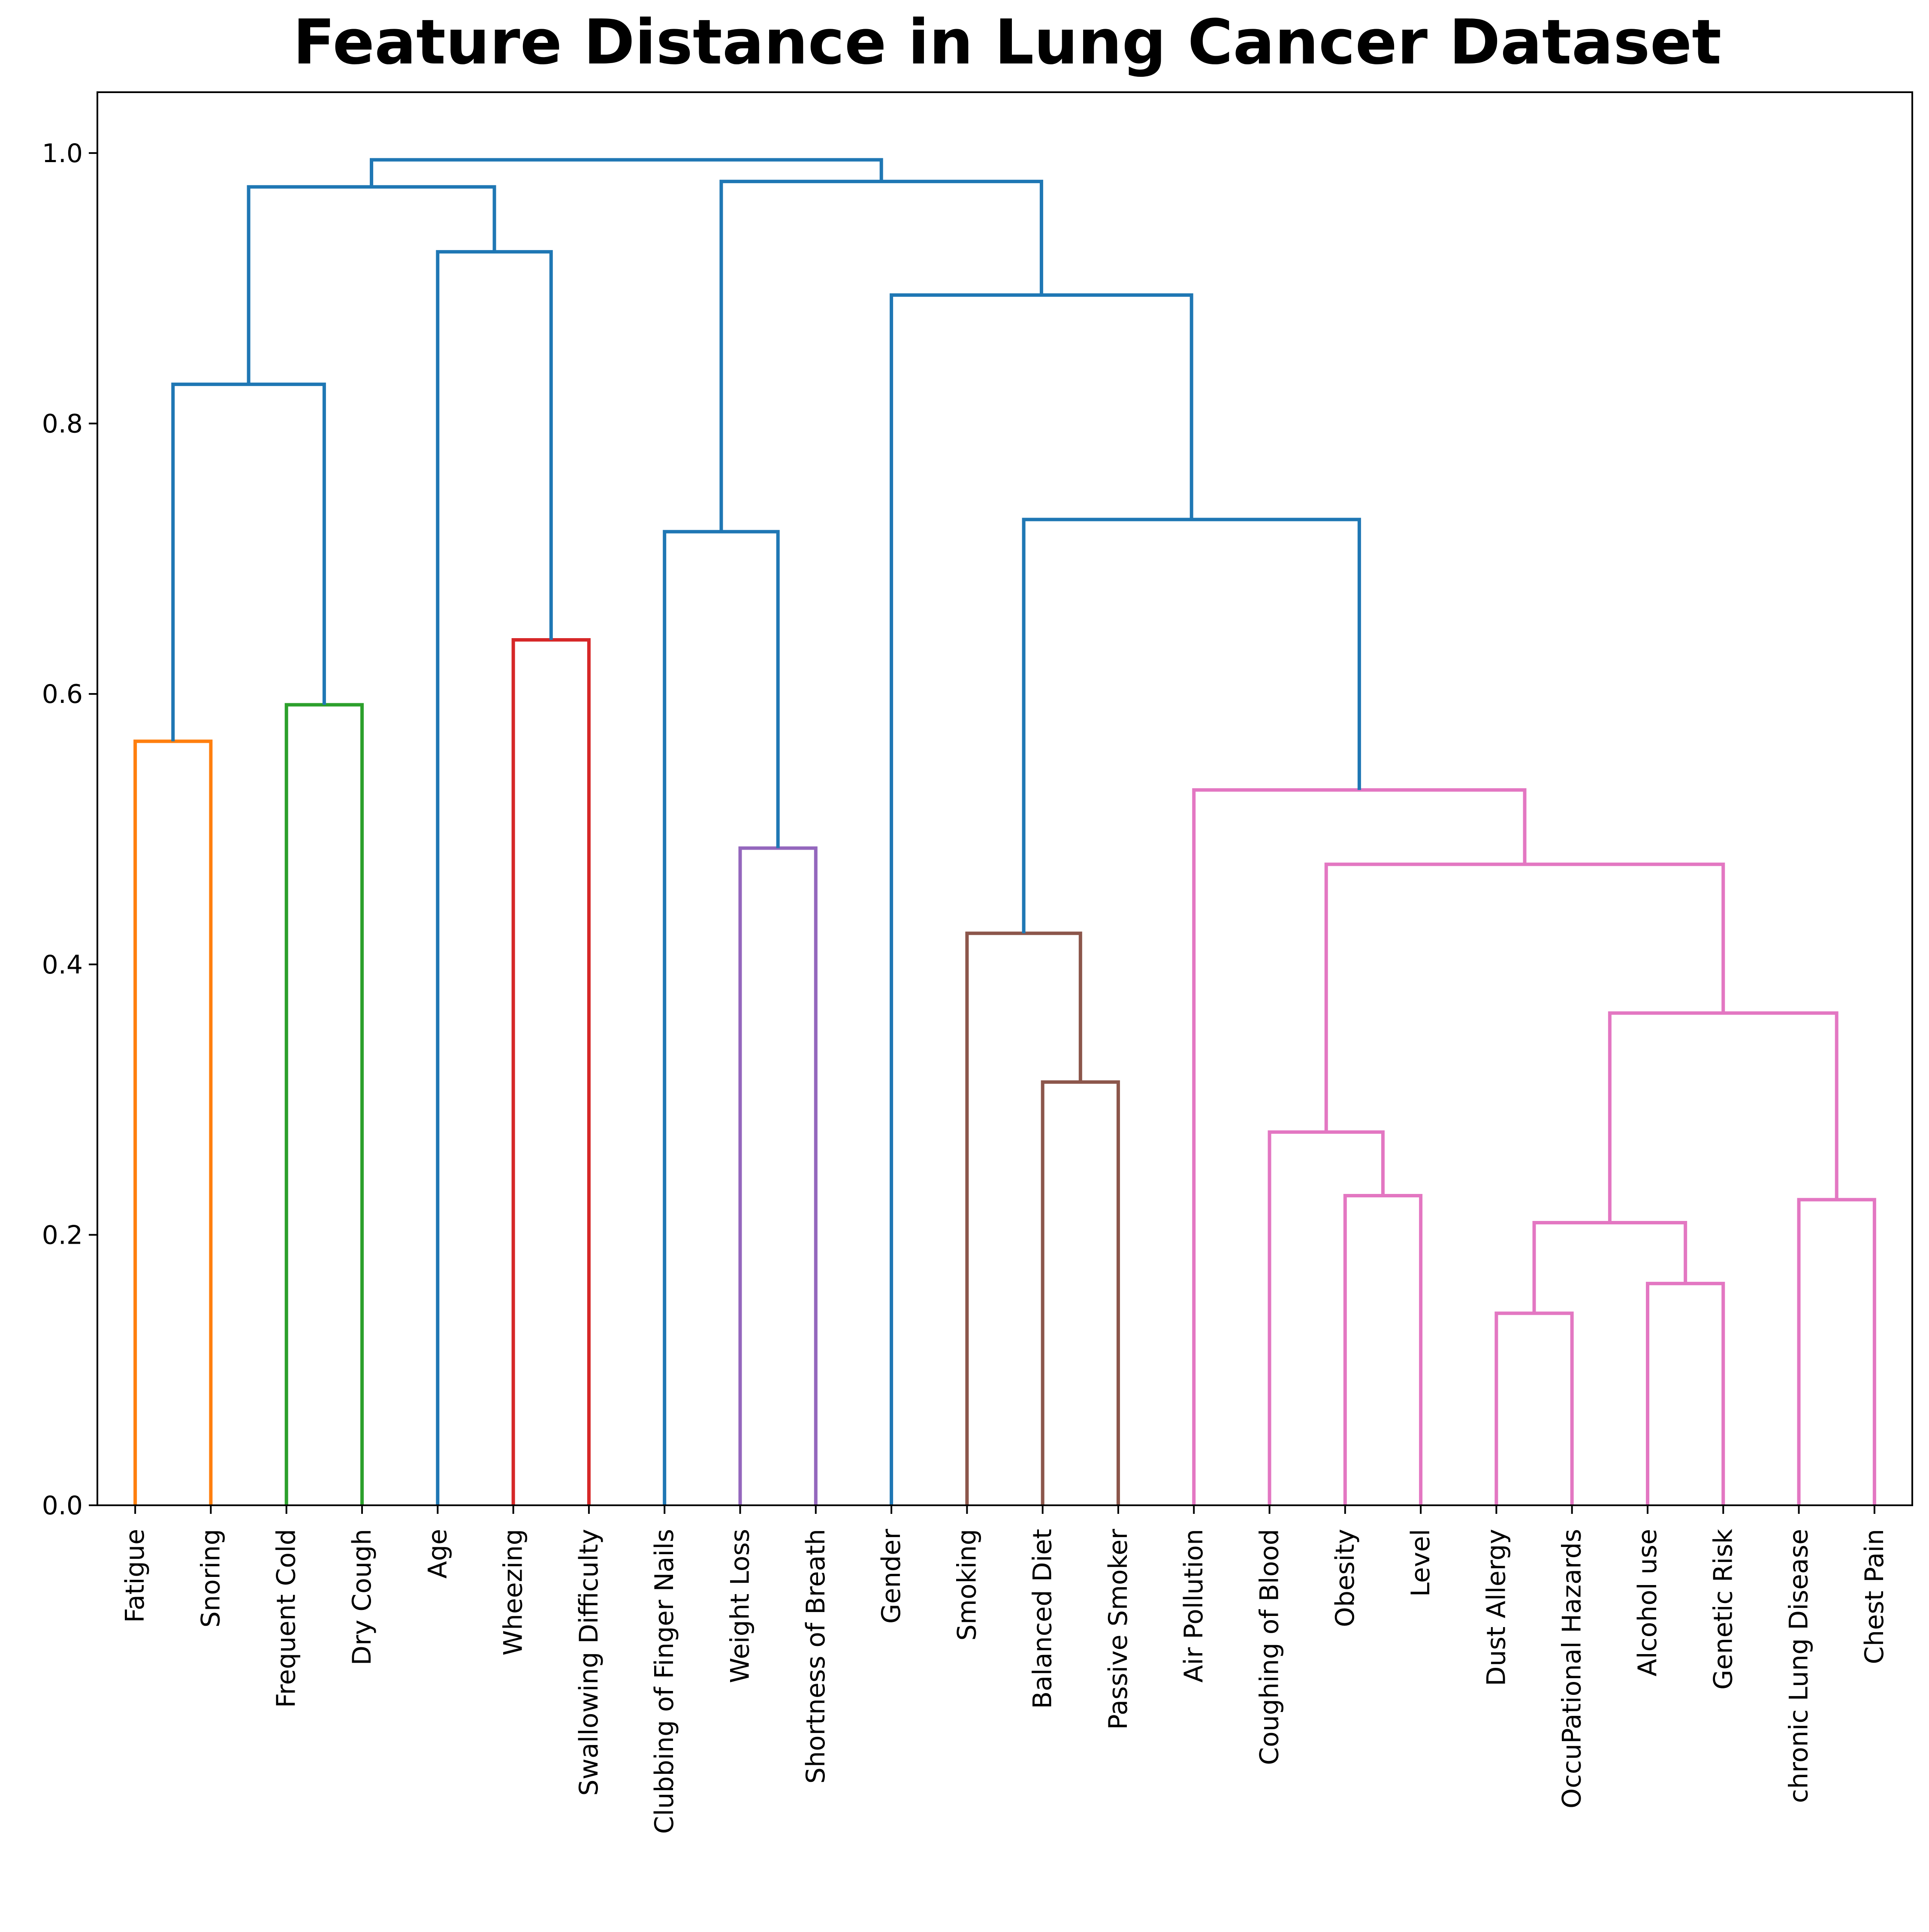  I want to click on leaf-label: Chest Pain, so click(1875, 1597).